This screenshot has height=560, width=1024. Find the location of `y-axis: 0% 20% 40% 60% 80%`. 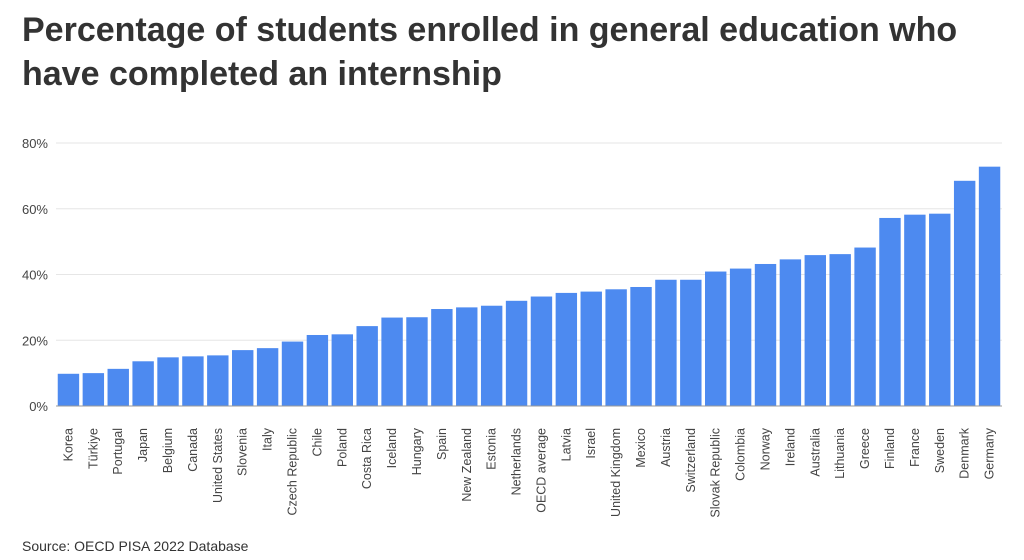

y-axis: 0% 20% 40% 60% 80% is located at coordinates (35, 275).